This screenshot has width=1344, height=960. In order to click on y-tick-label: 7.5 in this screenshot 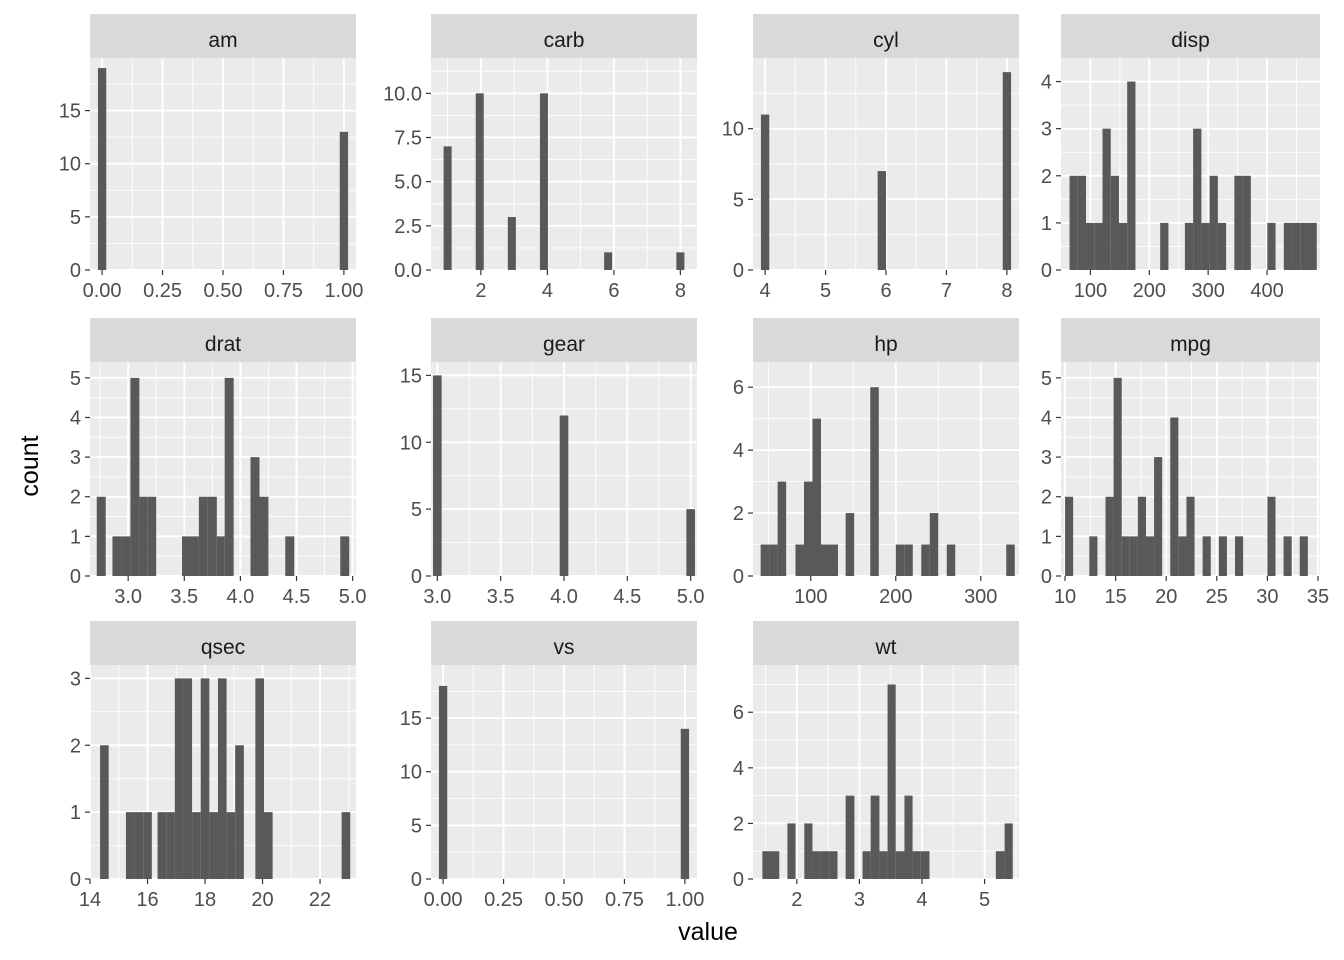, I will do `click(408, 139)`.